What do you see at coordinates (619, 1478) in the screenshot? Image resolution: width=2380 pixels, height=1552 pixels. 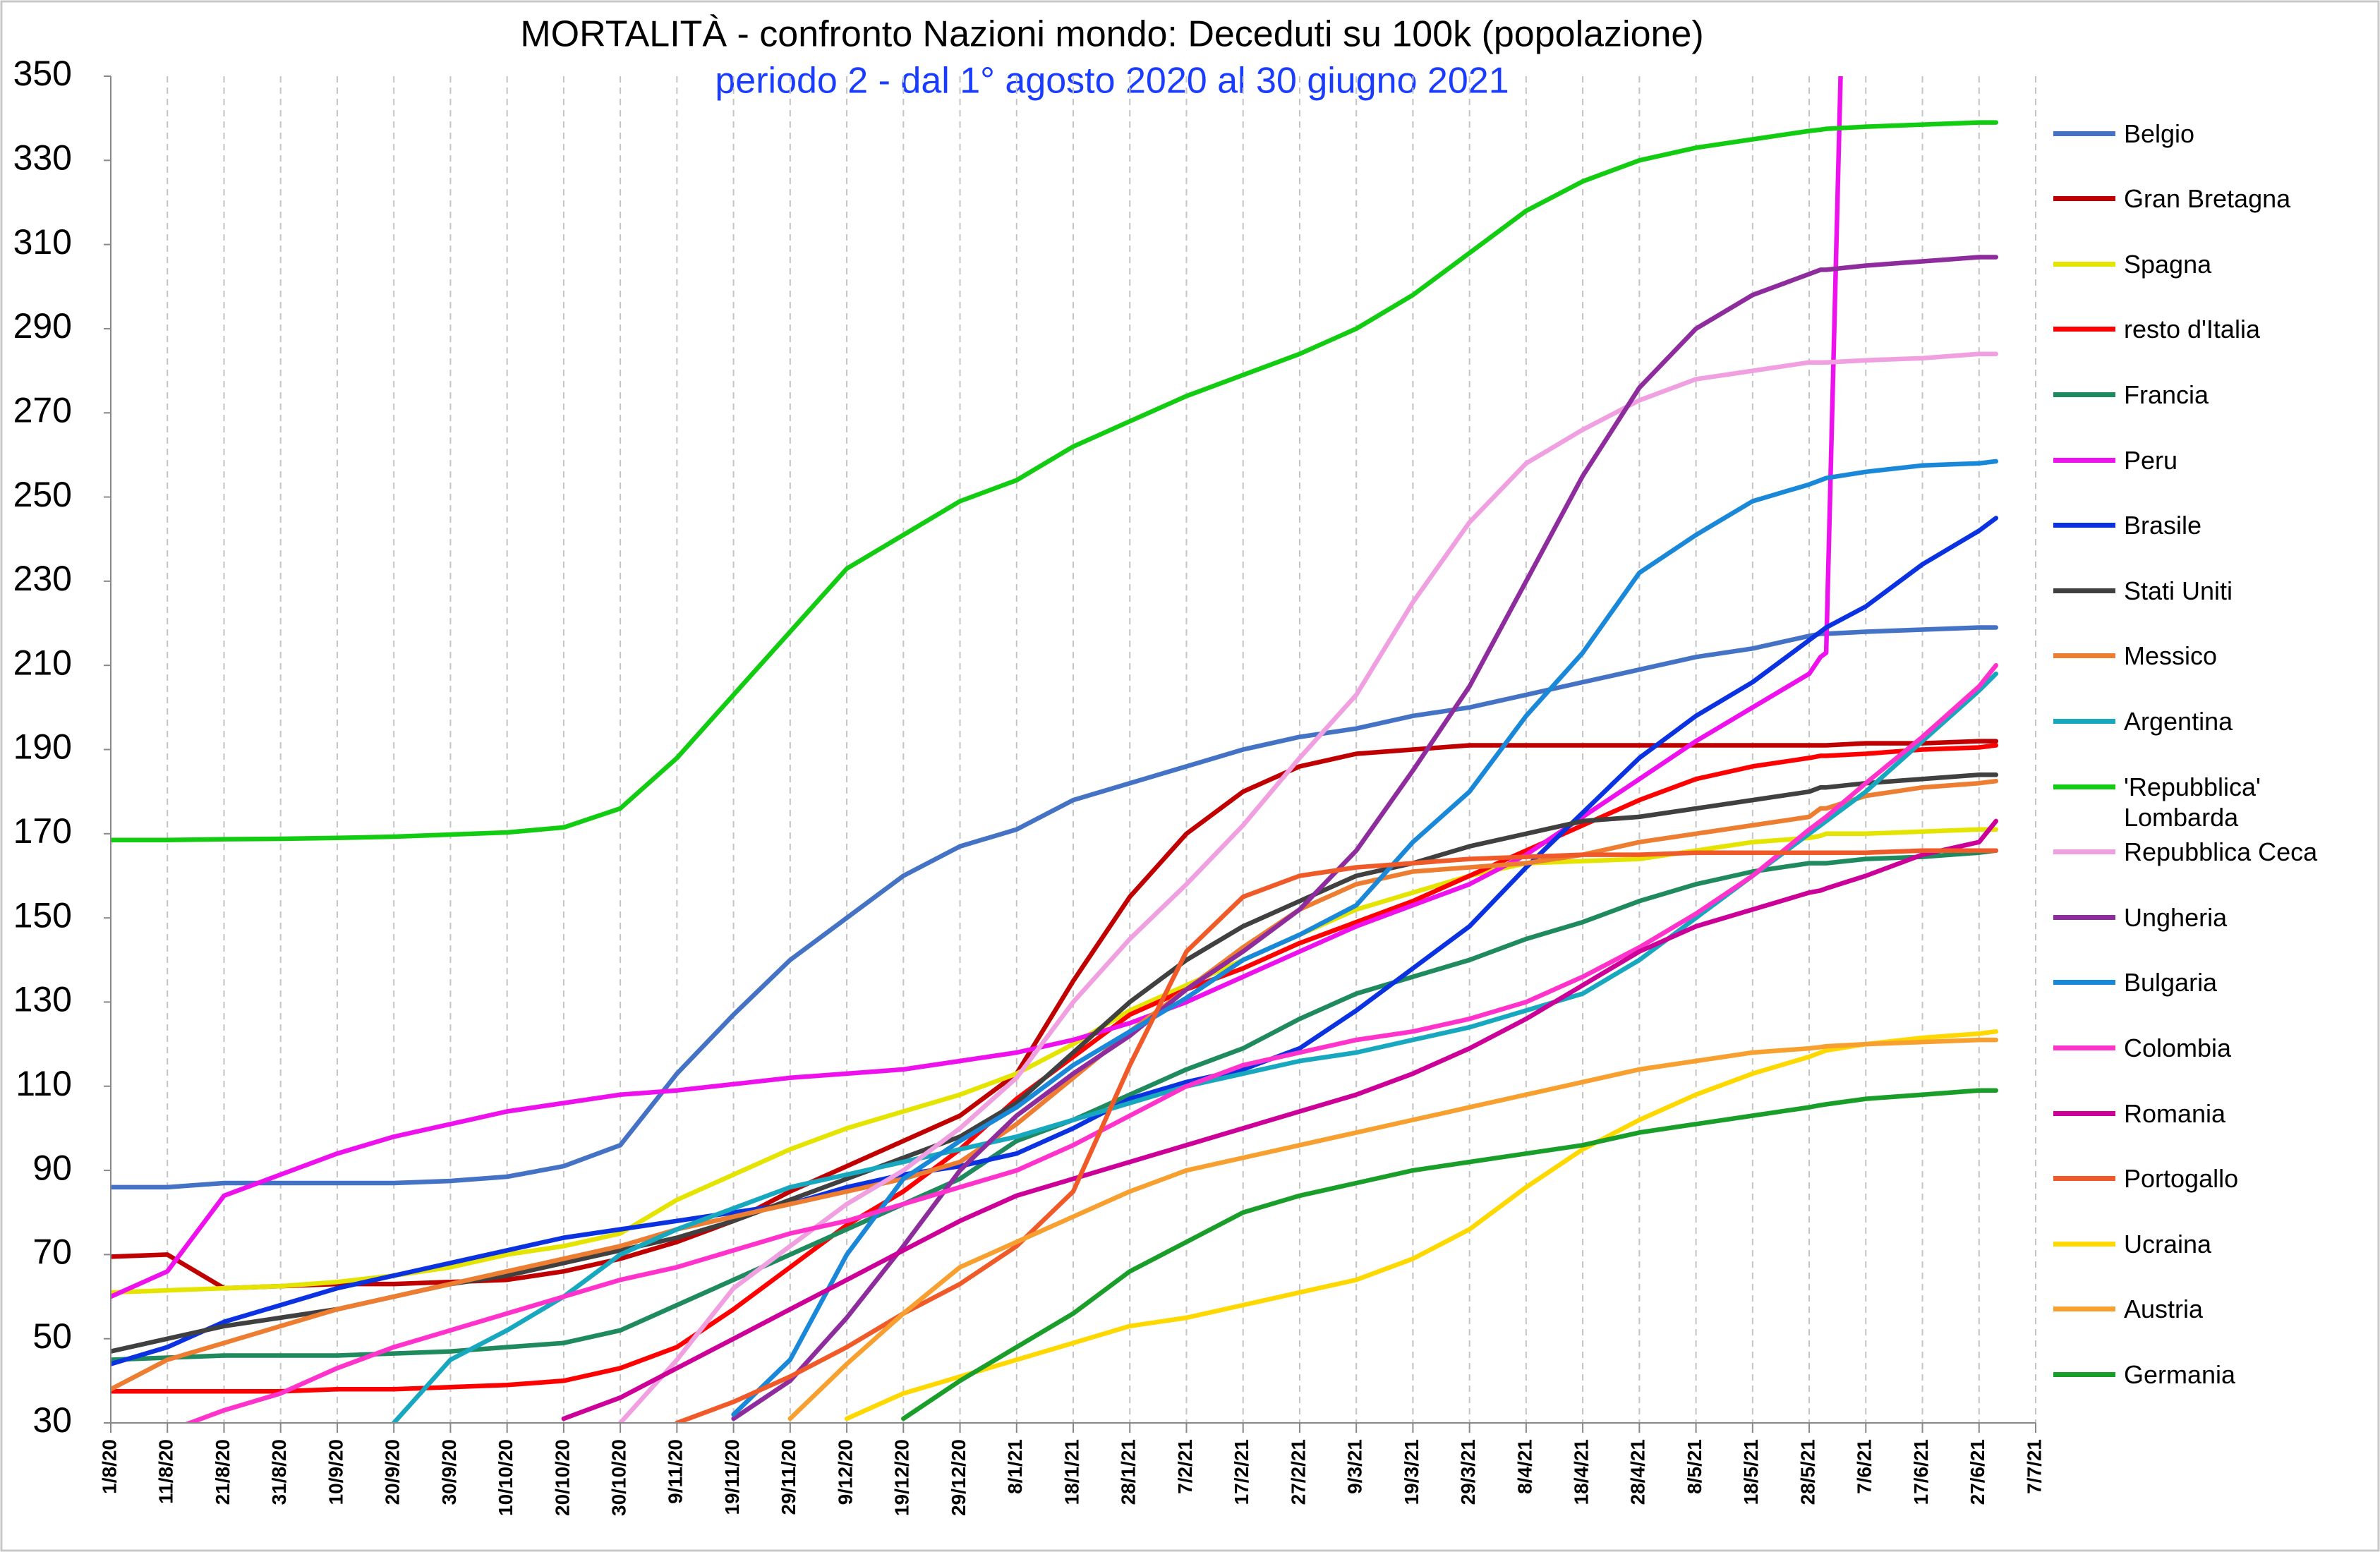 I see `x-tick-label: 30/10/20` at bounding box center [619, 1478].